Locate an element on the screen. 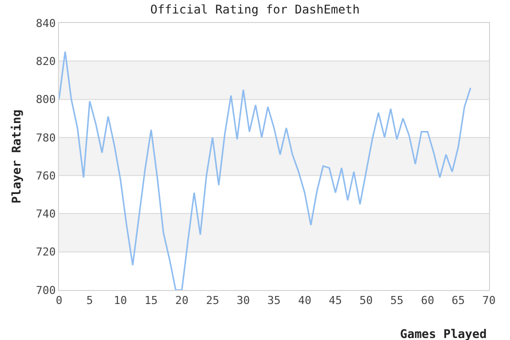 This screenshot has width=510, height=340. x-tick-label: 0 is located at coordinates (59, 301).